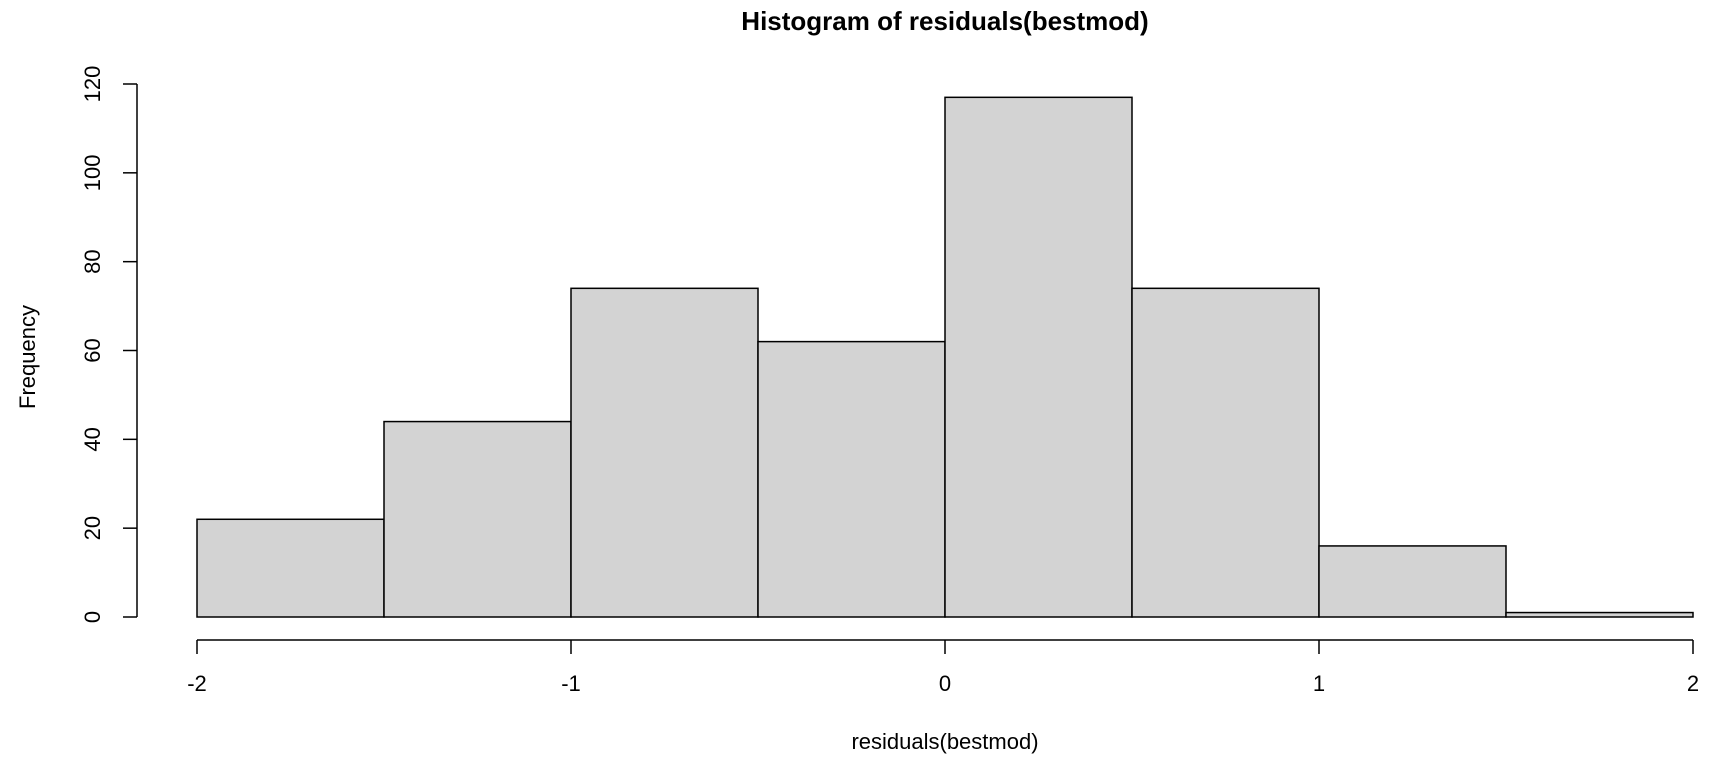 Image resolution: width=1711 pixels, height=758 pixels. Describe the element at coordinates (1693, 683) in the screenshot. I see `x-tick-label: 2` at that location.